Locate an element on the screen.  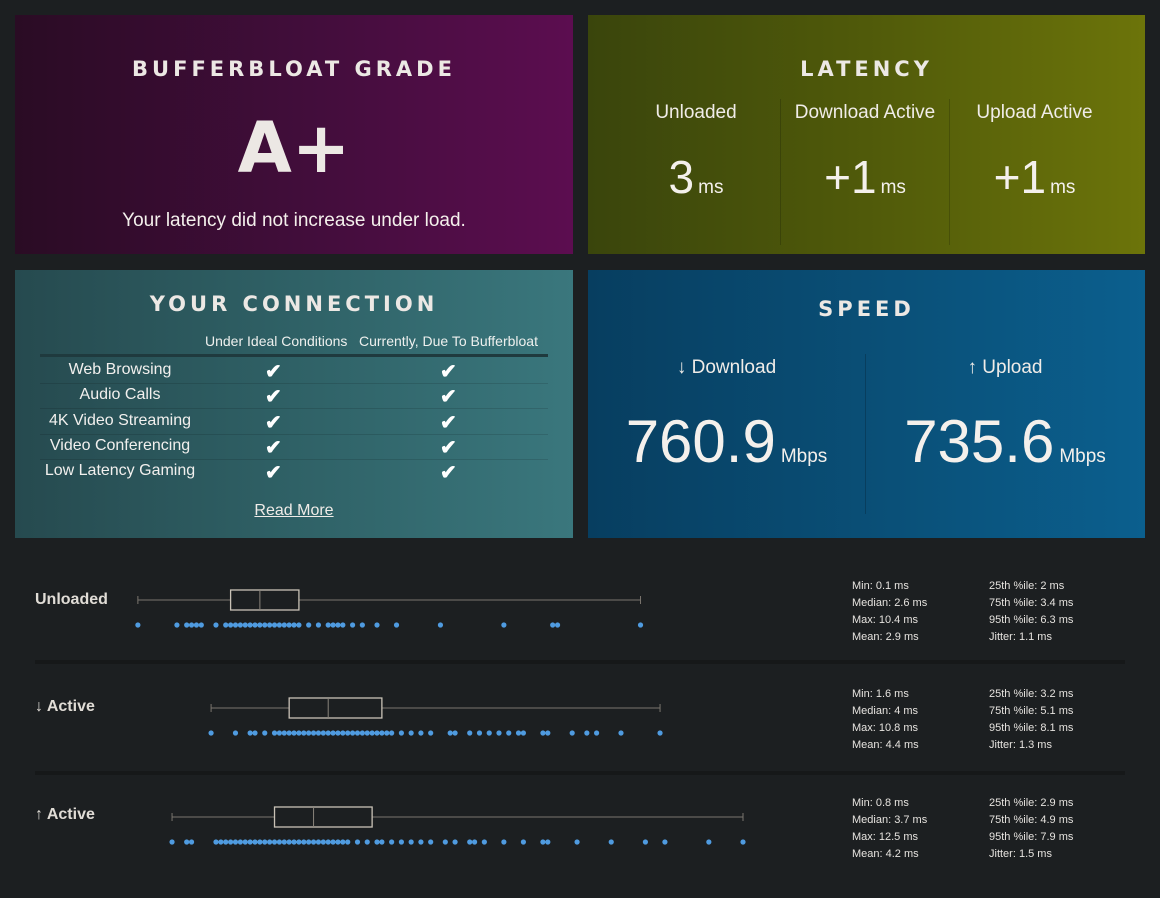
stat-min: Min: 0.1 ms is located at coordinates (880, 586).